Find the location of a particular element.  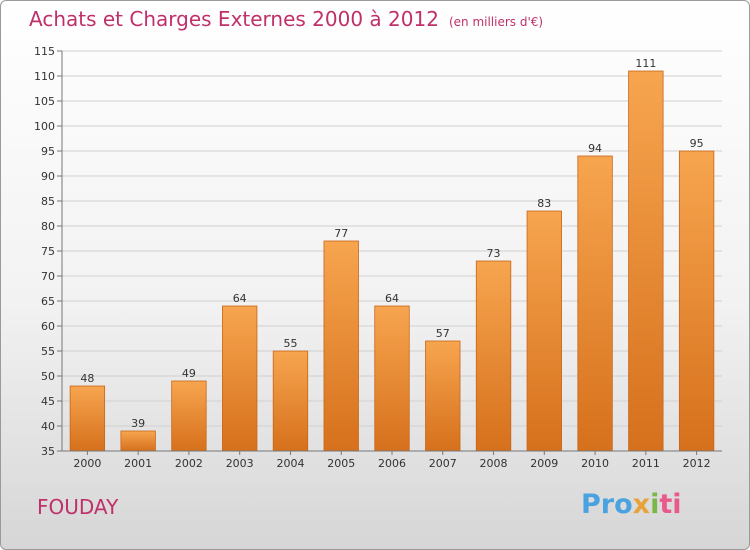

y-tick-label: 95 is located at coordinates (48, 151).